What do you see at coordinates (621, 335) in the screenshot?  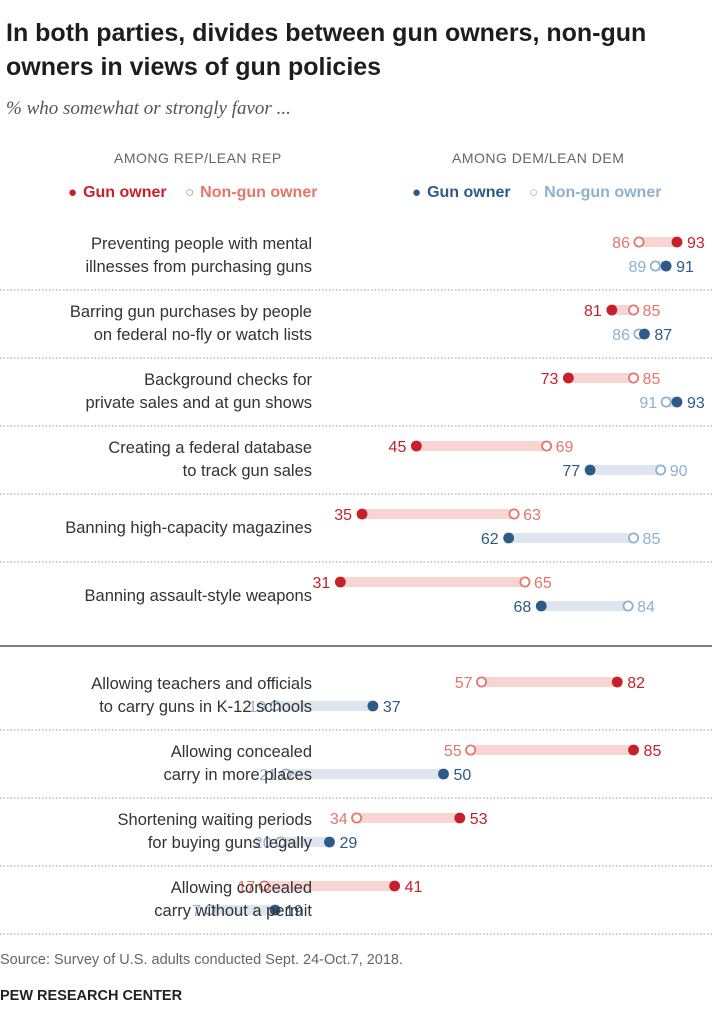 I see `dem-non-gun-owner-value: 86` at bounding box center [621, 335].